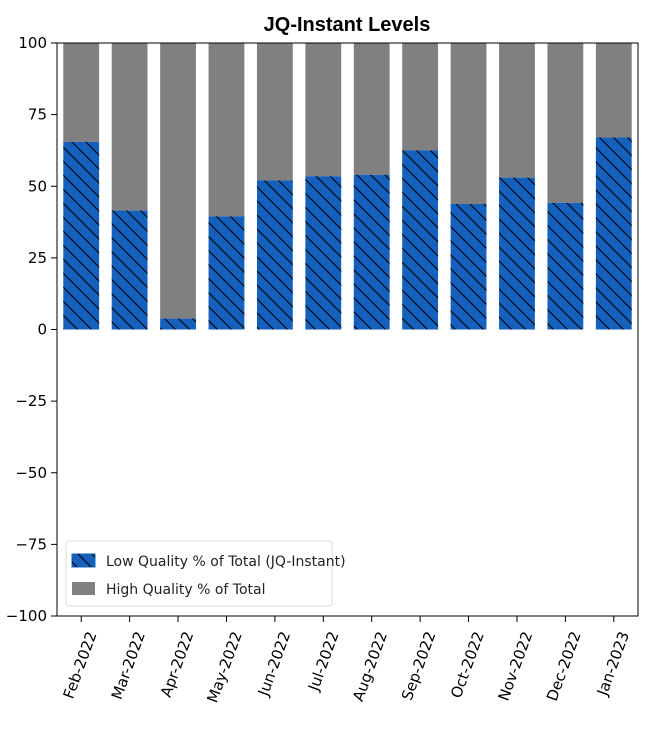 This screenshot has width=646, height=750. What do you see at coordinates (128, 665) in the screenshot?
I see `x-tick-label: Mar-2022` at bounding box center [128, 665].